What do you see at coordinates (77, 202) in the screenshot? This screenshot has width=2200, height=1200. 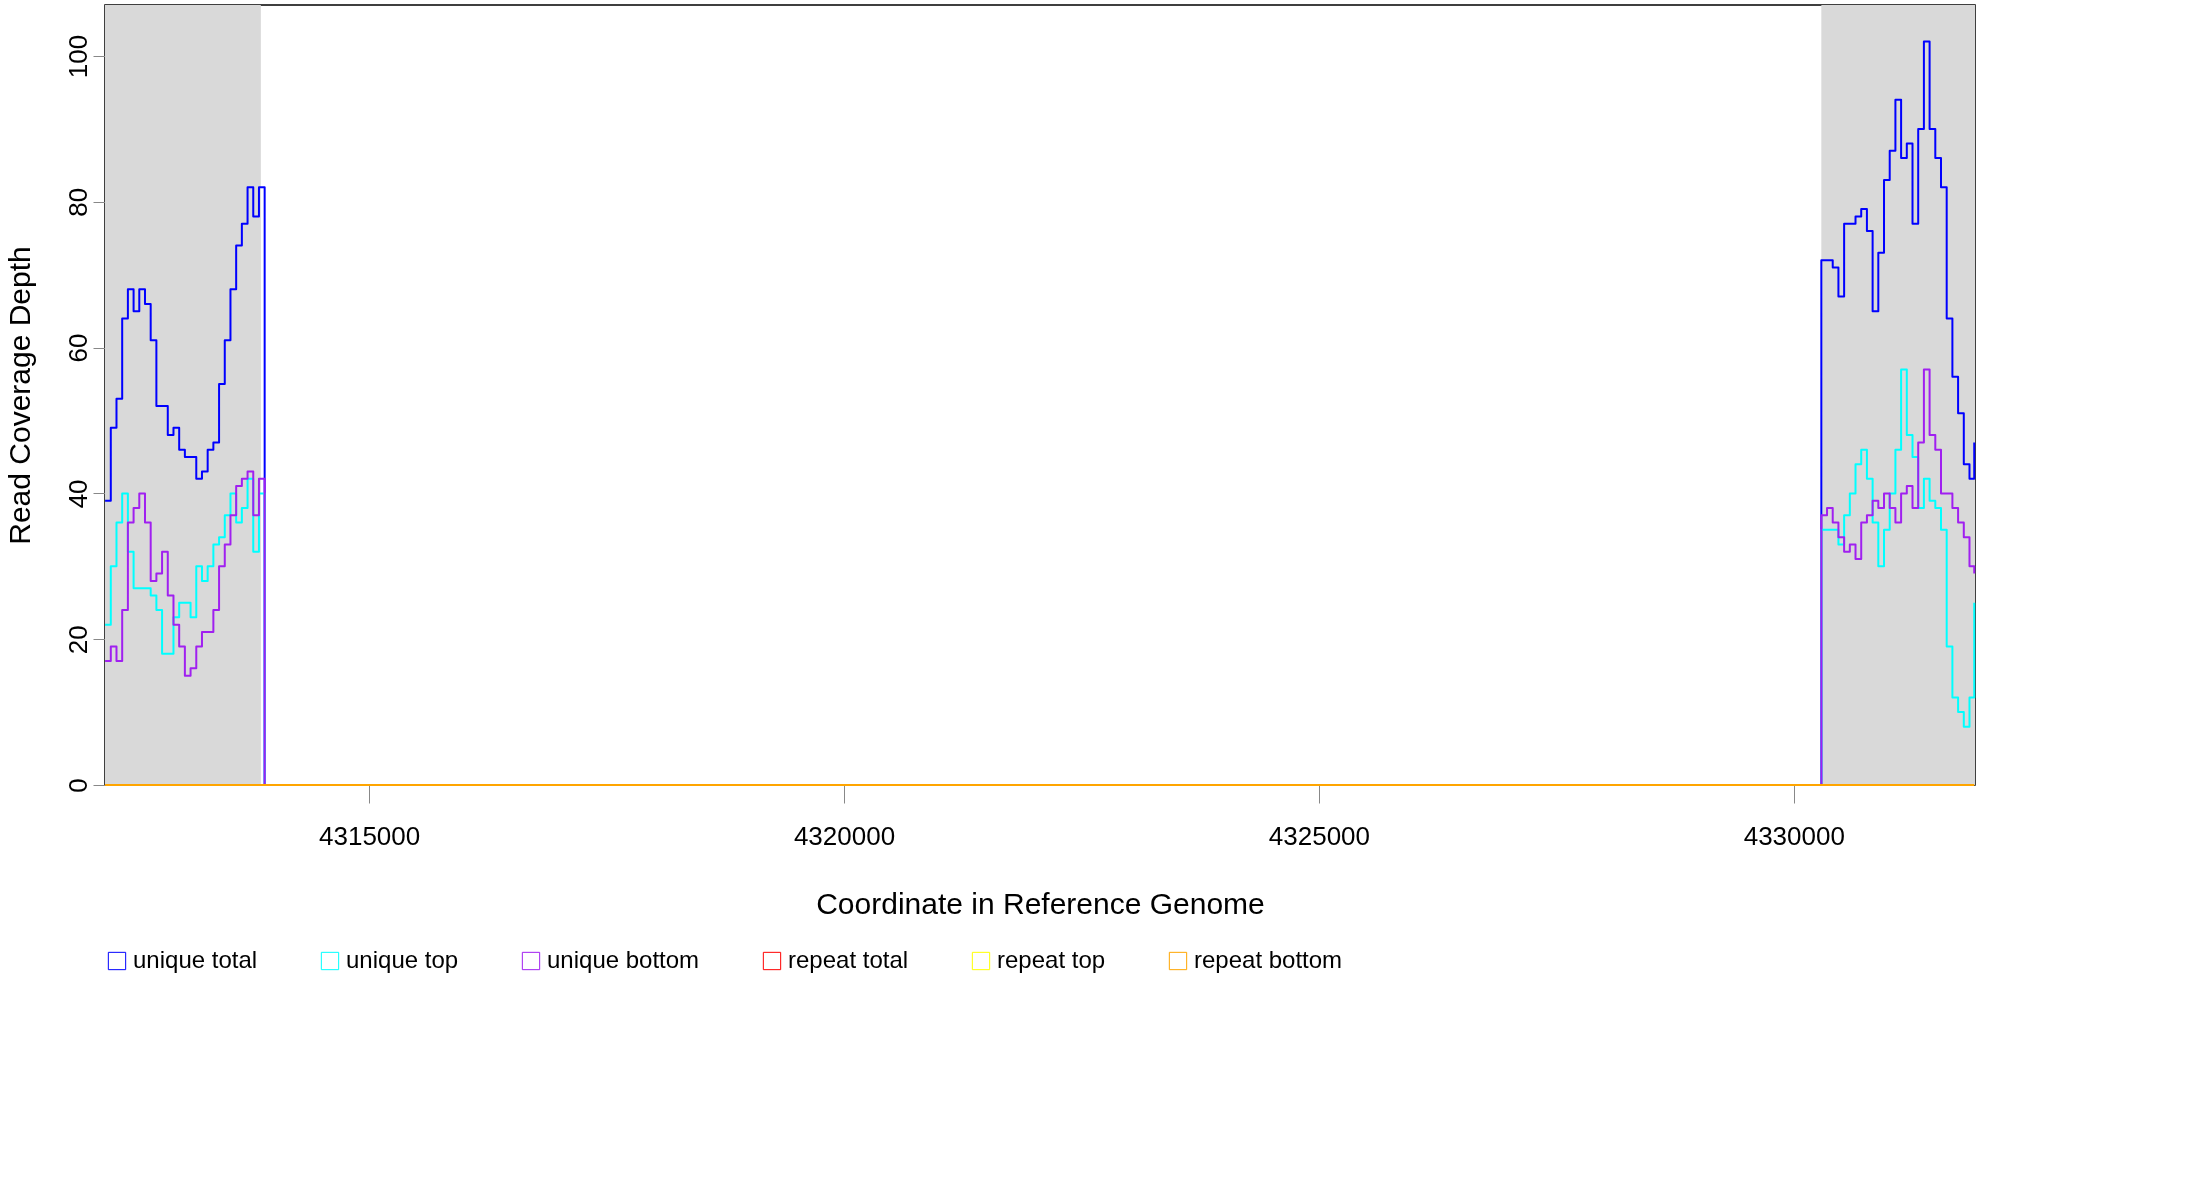 I see `y-tick-label: 80` at bounding box center [77, 202].